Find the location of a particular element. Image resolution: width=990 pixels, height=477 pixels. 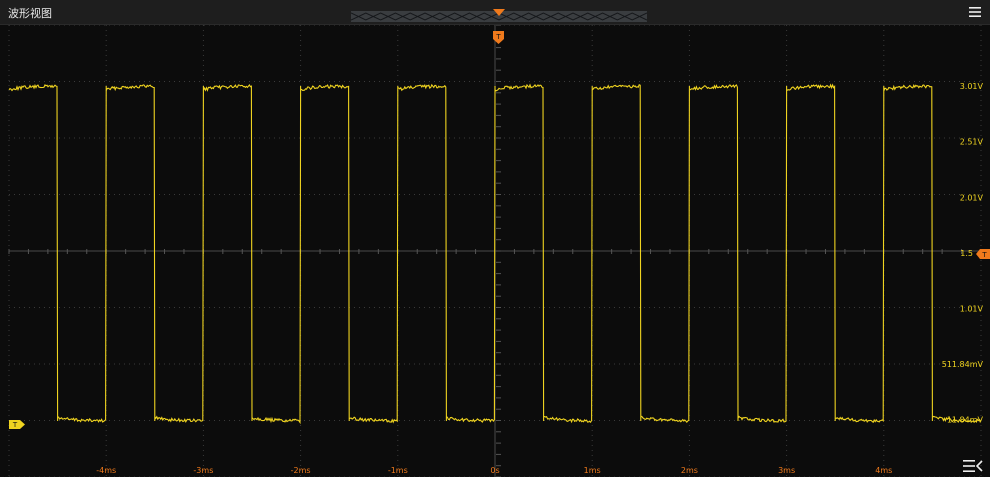

voltage-label: 2.01V is located at coordinates (972, 197).